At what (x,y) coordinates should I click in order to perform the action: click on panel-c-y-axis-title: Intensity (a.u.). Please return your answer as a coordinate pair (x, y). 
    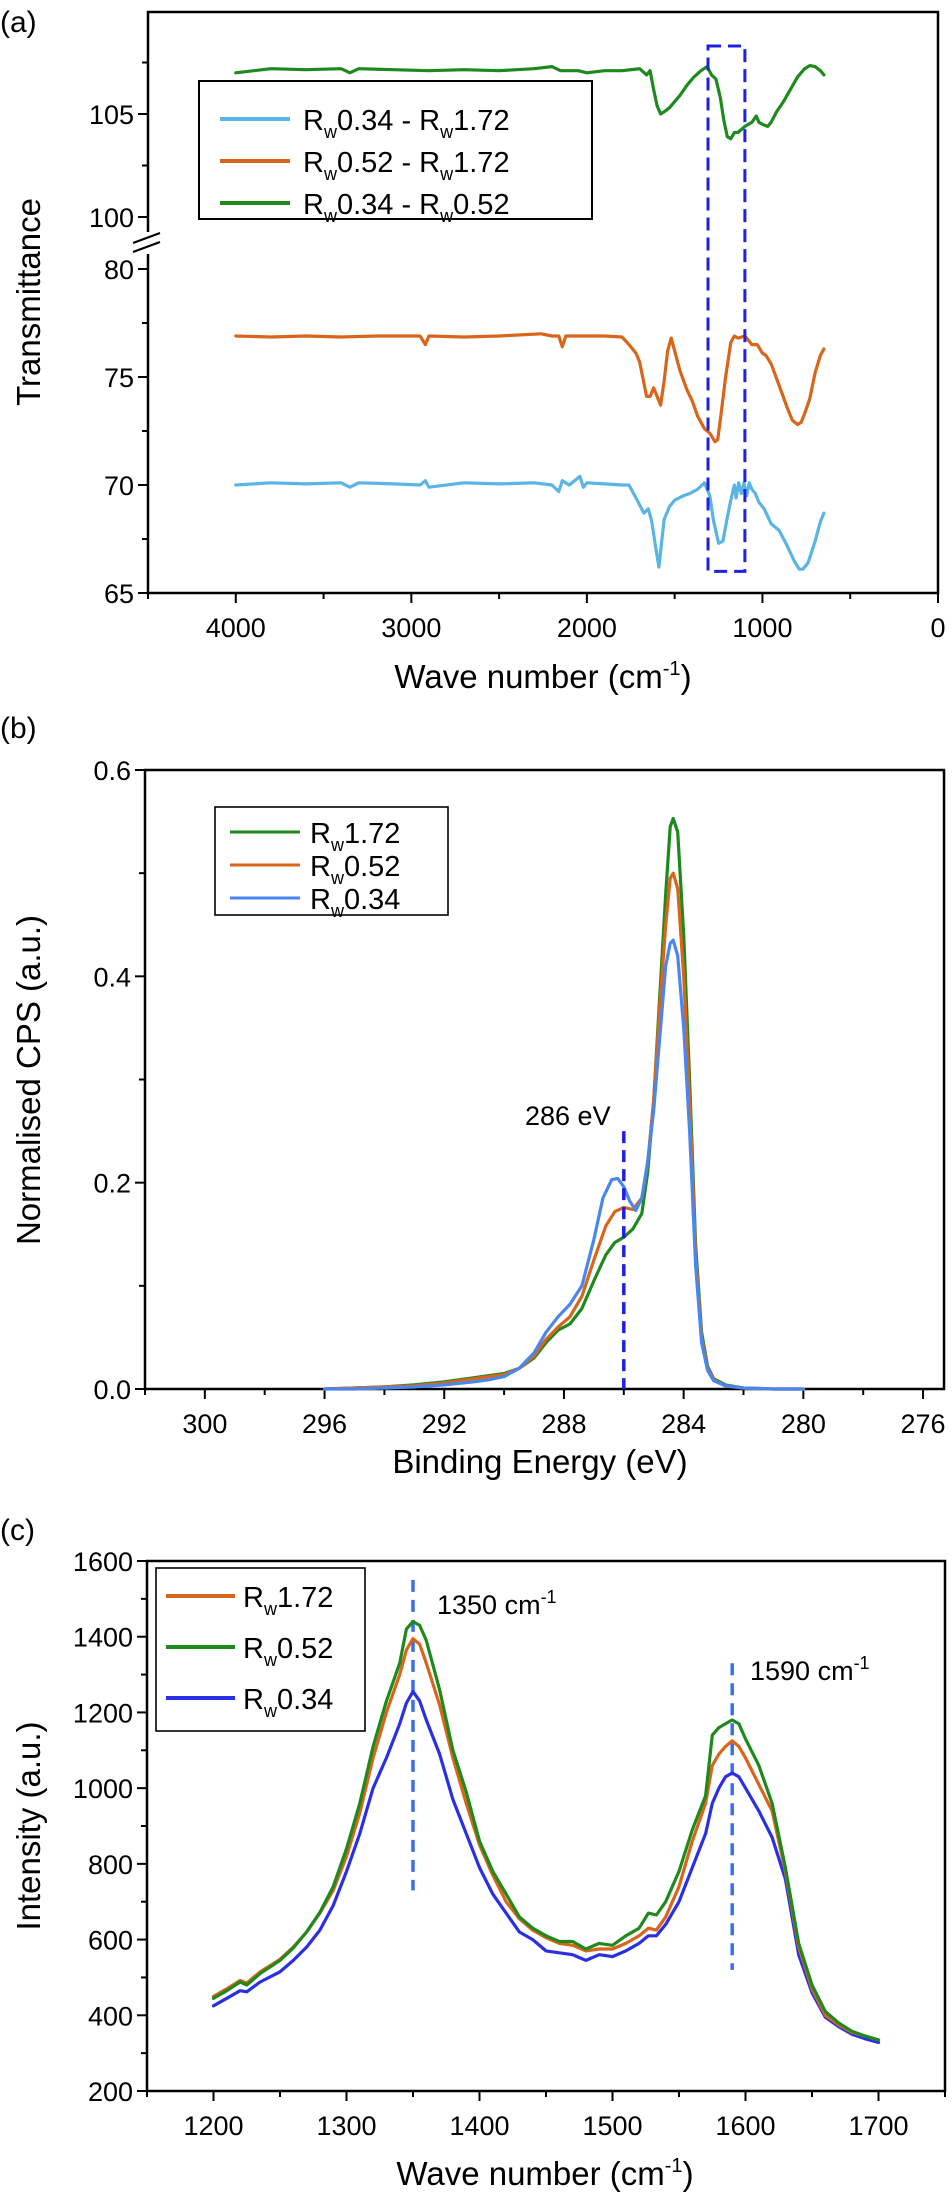
    Looking at the image, I should click on (28, 1825).